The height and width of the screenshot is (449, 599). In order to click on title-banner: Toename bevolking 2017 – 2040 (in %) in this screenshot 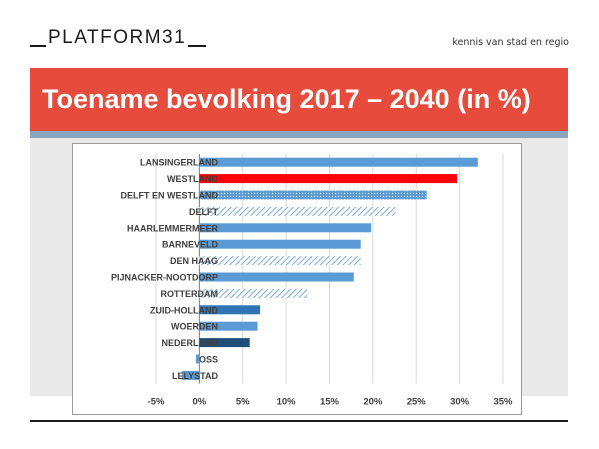, I will do `click(299, 99)`.